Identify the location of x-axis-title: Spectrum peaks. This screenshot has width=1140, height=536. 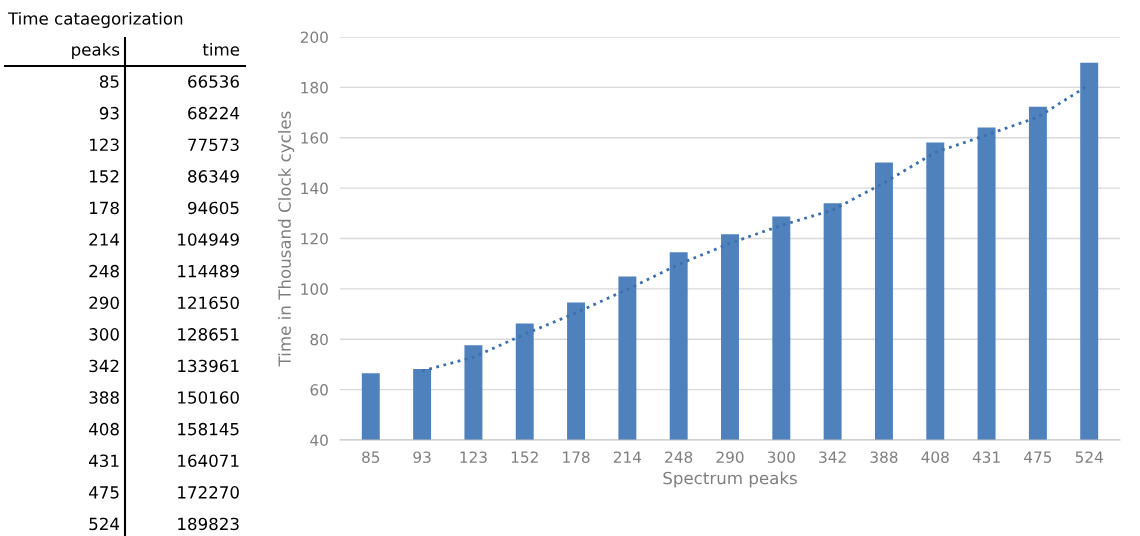
(730, 479).